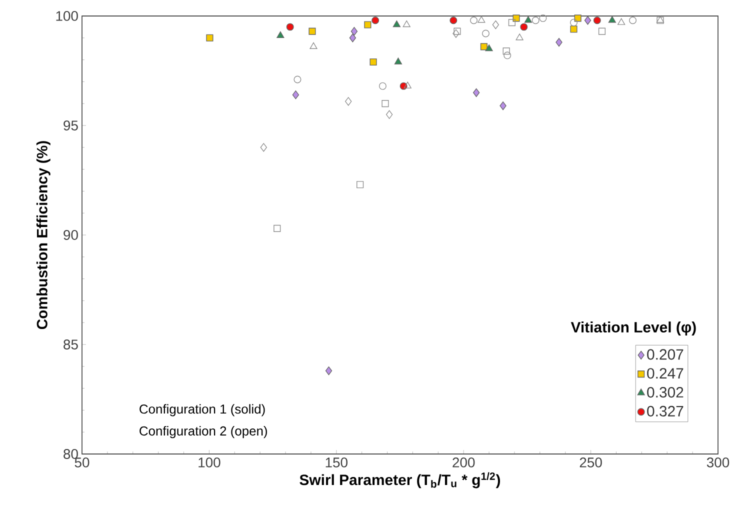 This screenshot has height=524, width=734. What do you see at coordinates (202, 410) in the screenshot?
I see `annotation: Configuration 1 (solid)` at bounding box center [202, 410].